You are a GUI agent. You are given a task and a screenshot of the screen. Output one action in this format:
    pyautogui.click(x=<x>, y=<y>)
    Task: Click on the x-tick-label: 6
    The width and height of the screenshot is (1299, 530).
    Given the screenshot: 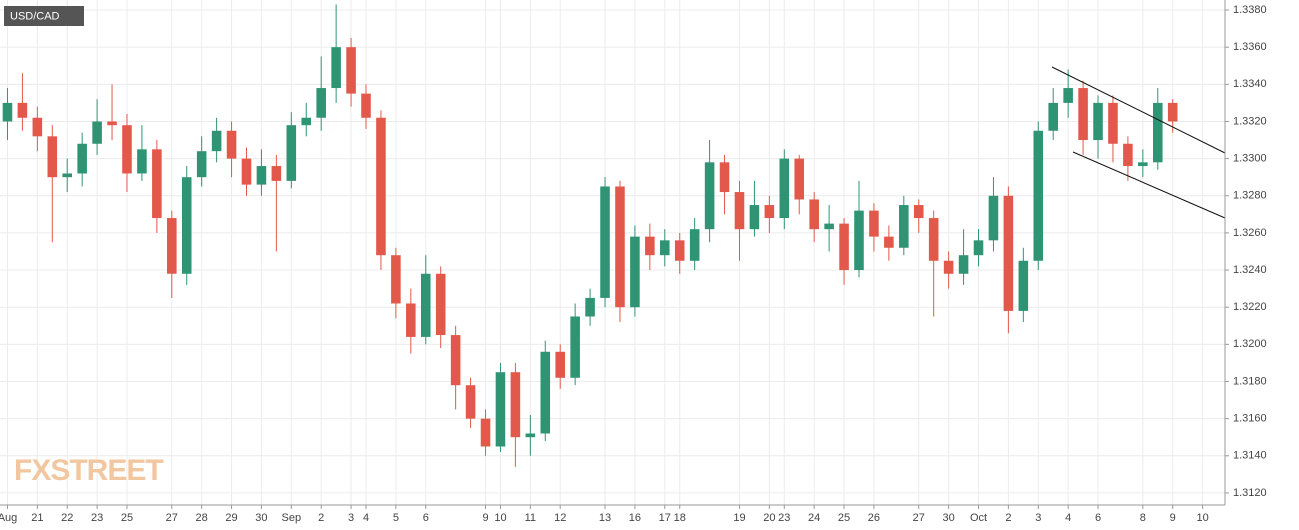 What is the action you would take?
    pyautogui.click(x=1098, y=518)
    